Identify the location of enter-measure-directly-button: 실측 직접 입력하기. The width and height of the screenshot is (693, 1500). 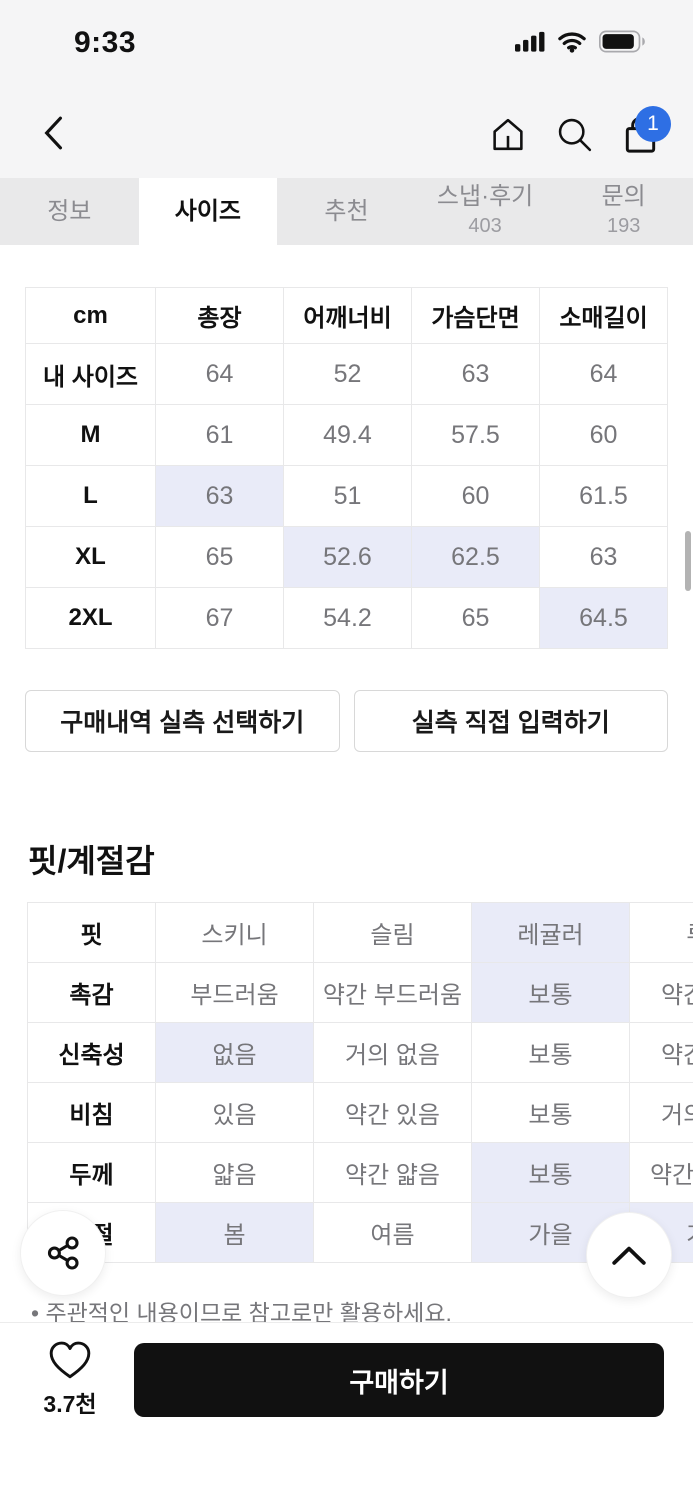
(510, 721).